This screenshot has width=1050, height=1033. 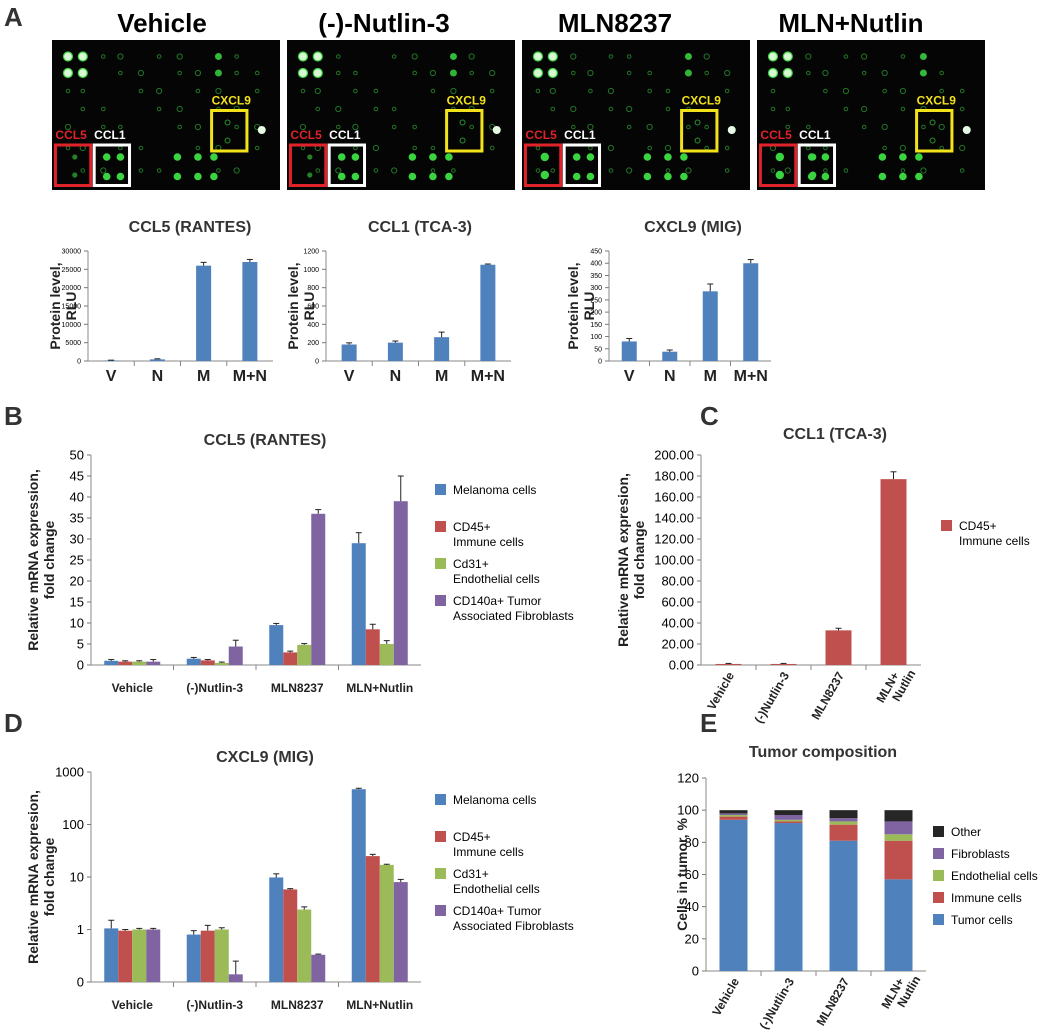 What do you see at coordinates (980, 854) in the screenshot?
I see `legend-label: Fibroblasts` at bounding box center [980, 854].